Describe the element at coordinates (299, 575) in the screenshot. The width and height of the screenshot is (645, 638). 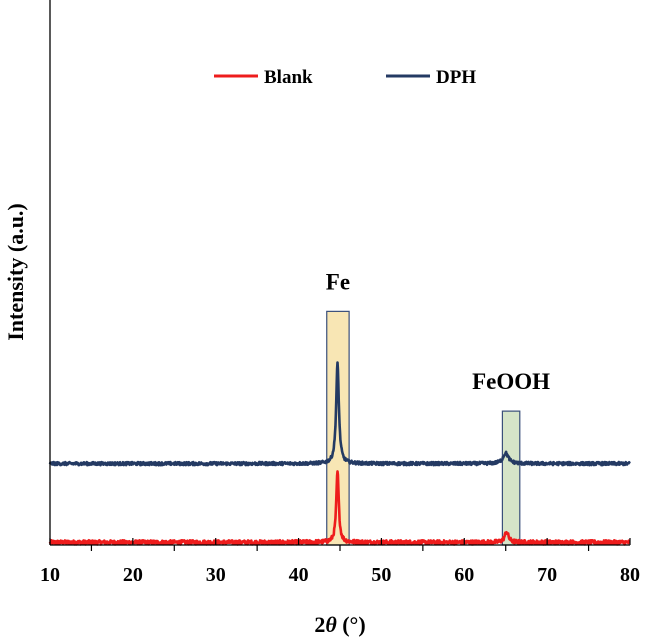
I see `x-tick-label: 40` at that location.